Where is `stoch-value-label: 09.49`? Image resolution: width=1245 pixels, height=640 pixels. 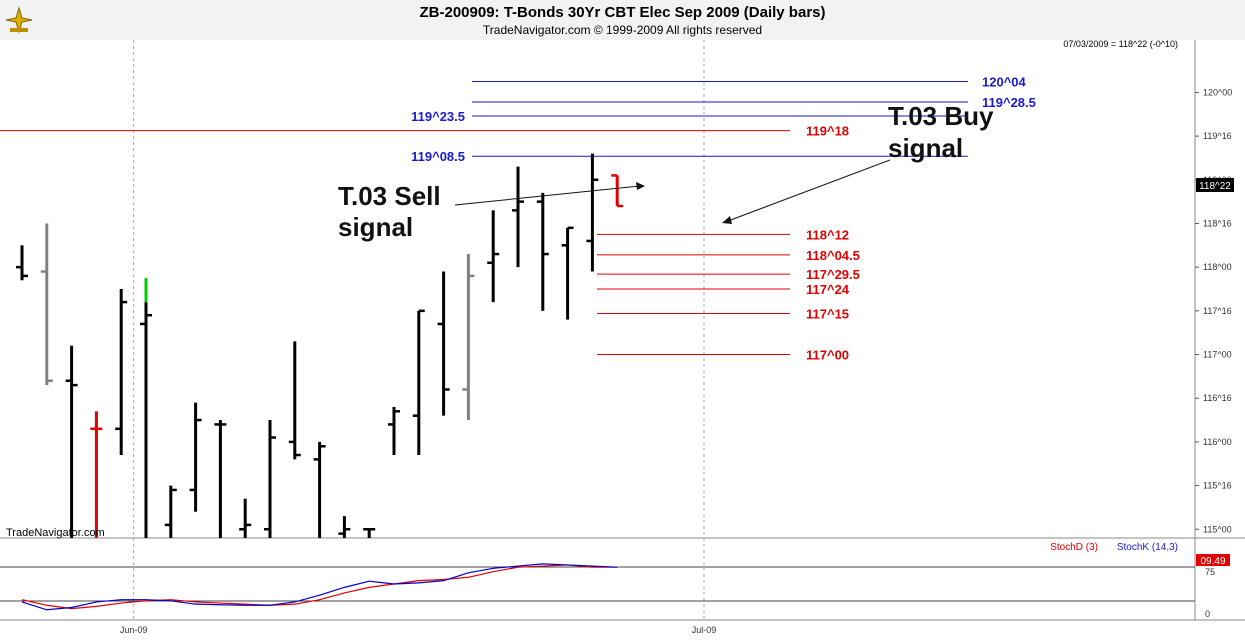 stoch-value-label: 09.49 is located at coordinates (1212, 561).